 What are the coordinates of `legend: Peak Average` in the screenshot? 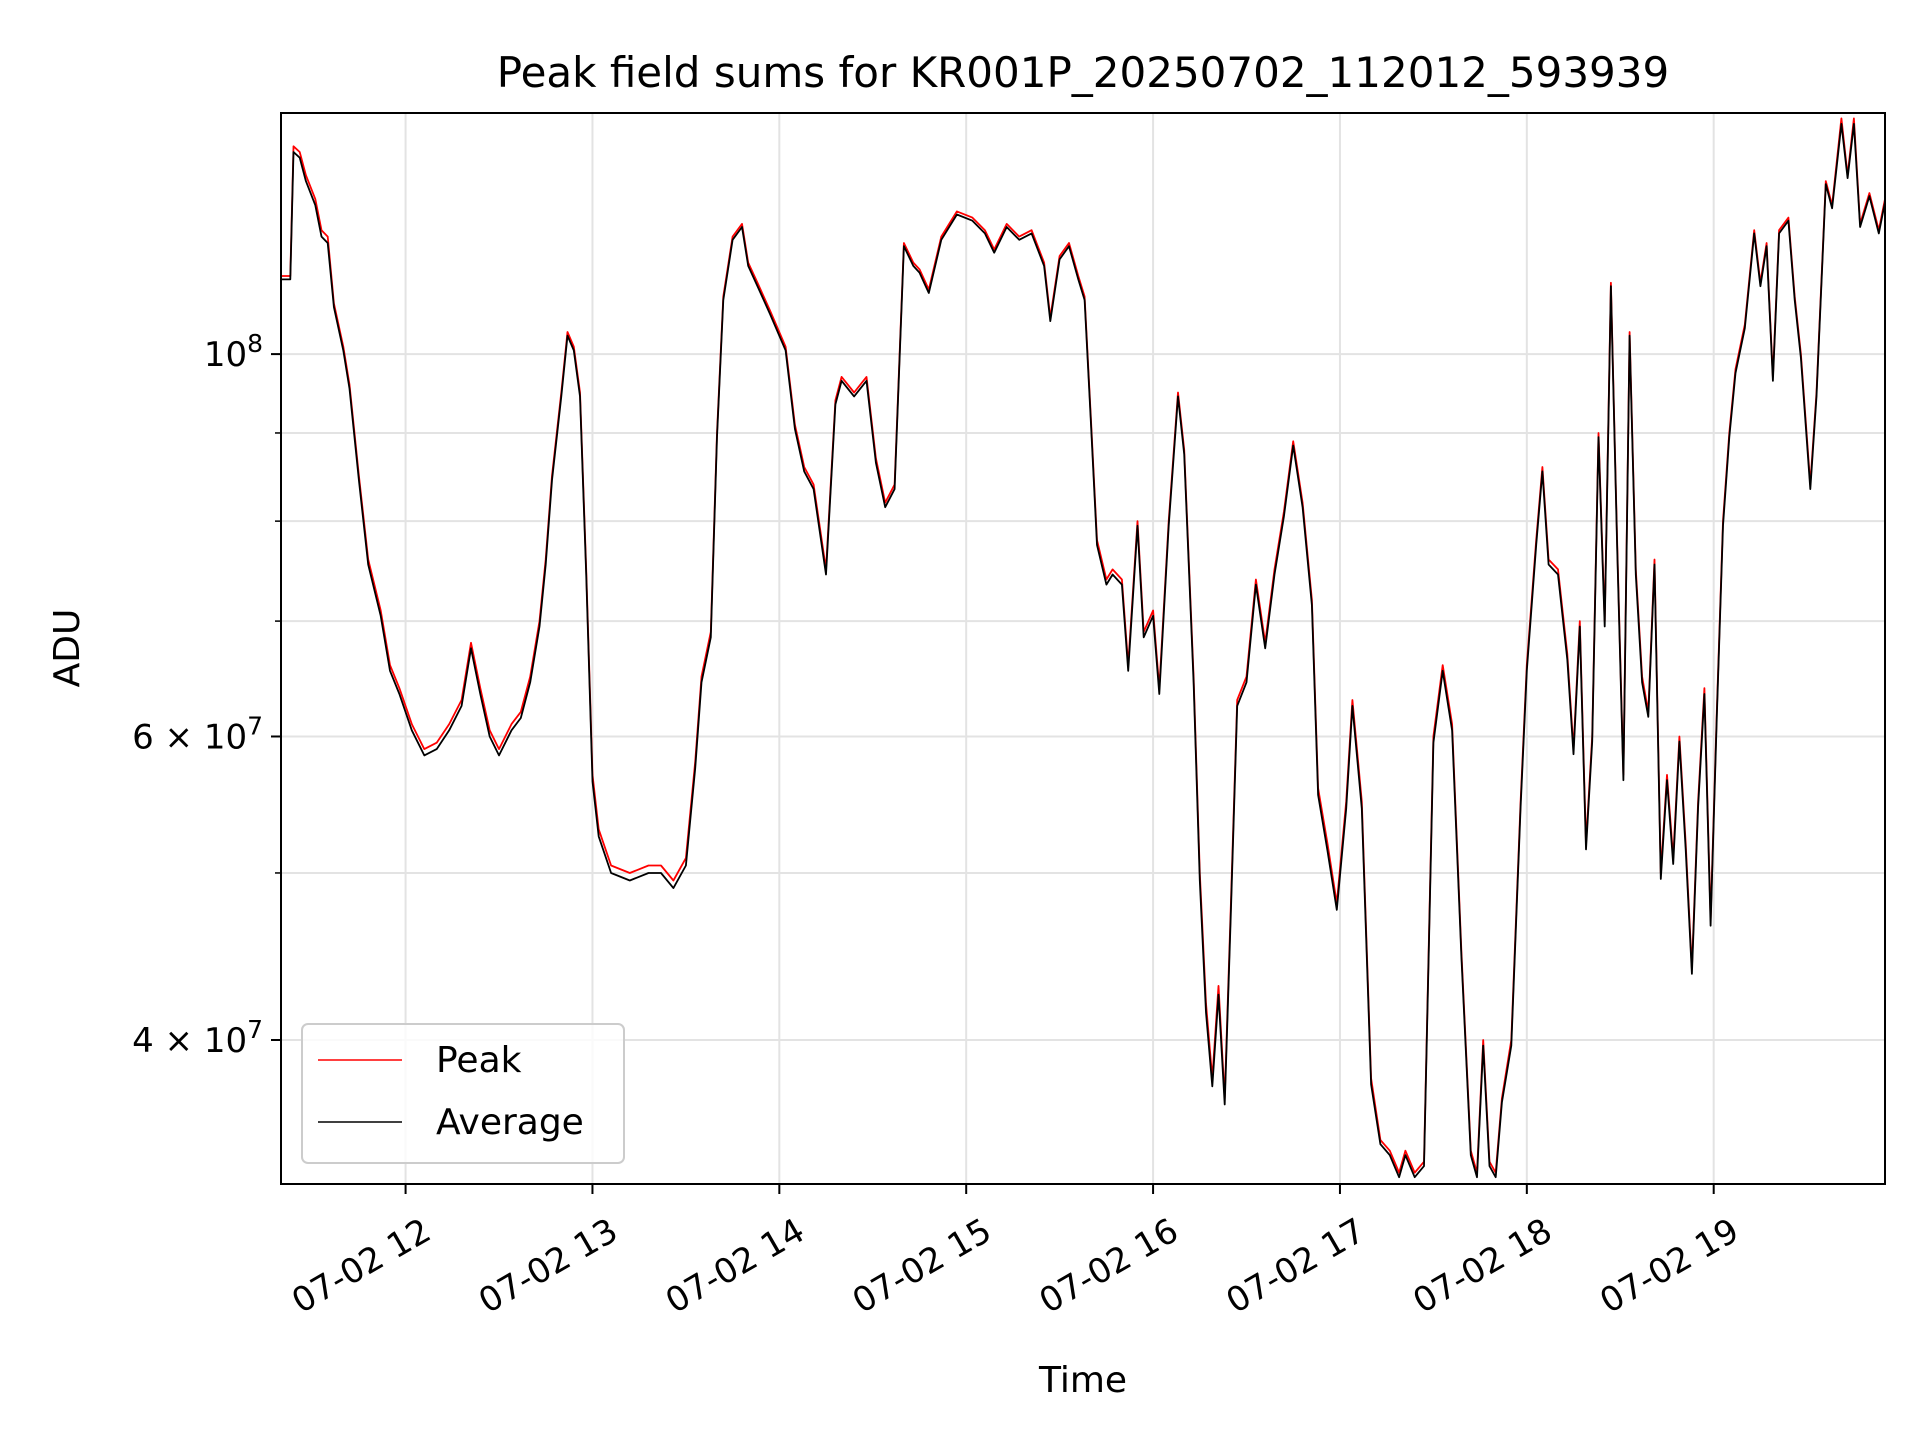 It's located at (463, 1093).